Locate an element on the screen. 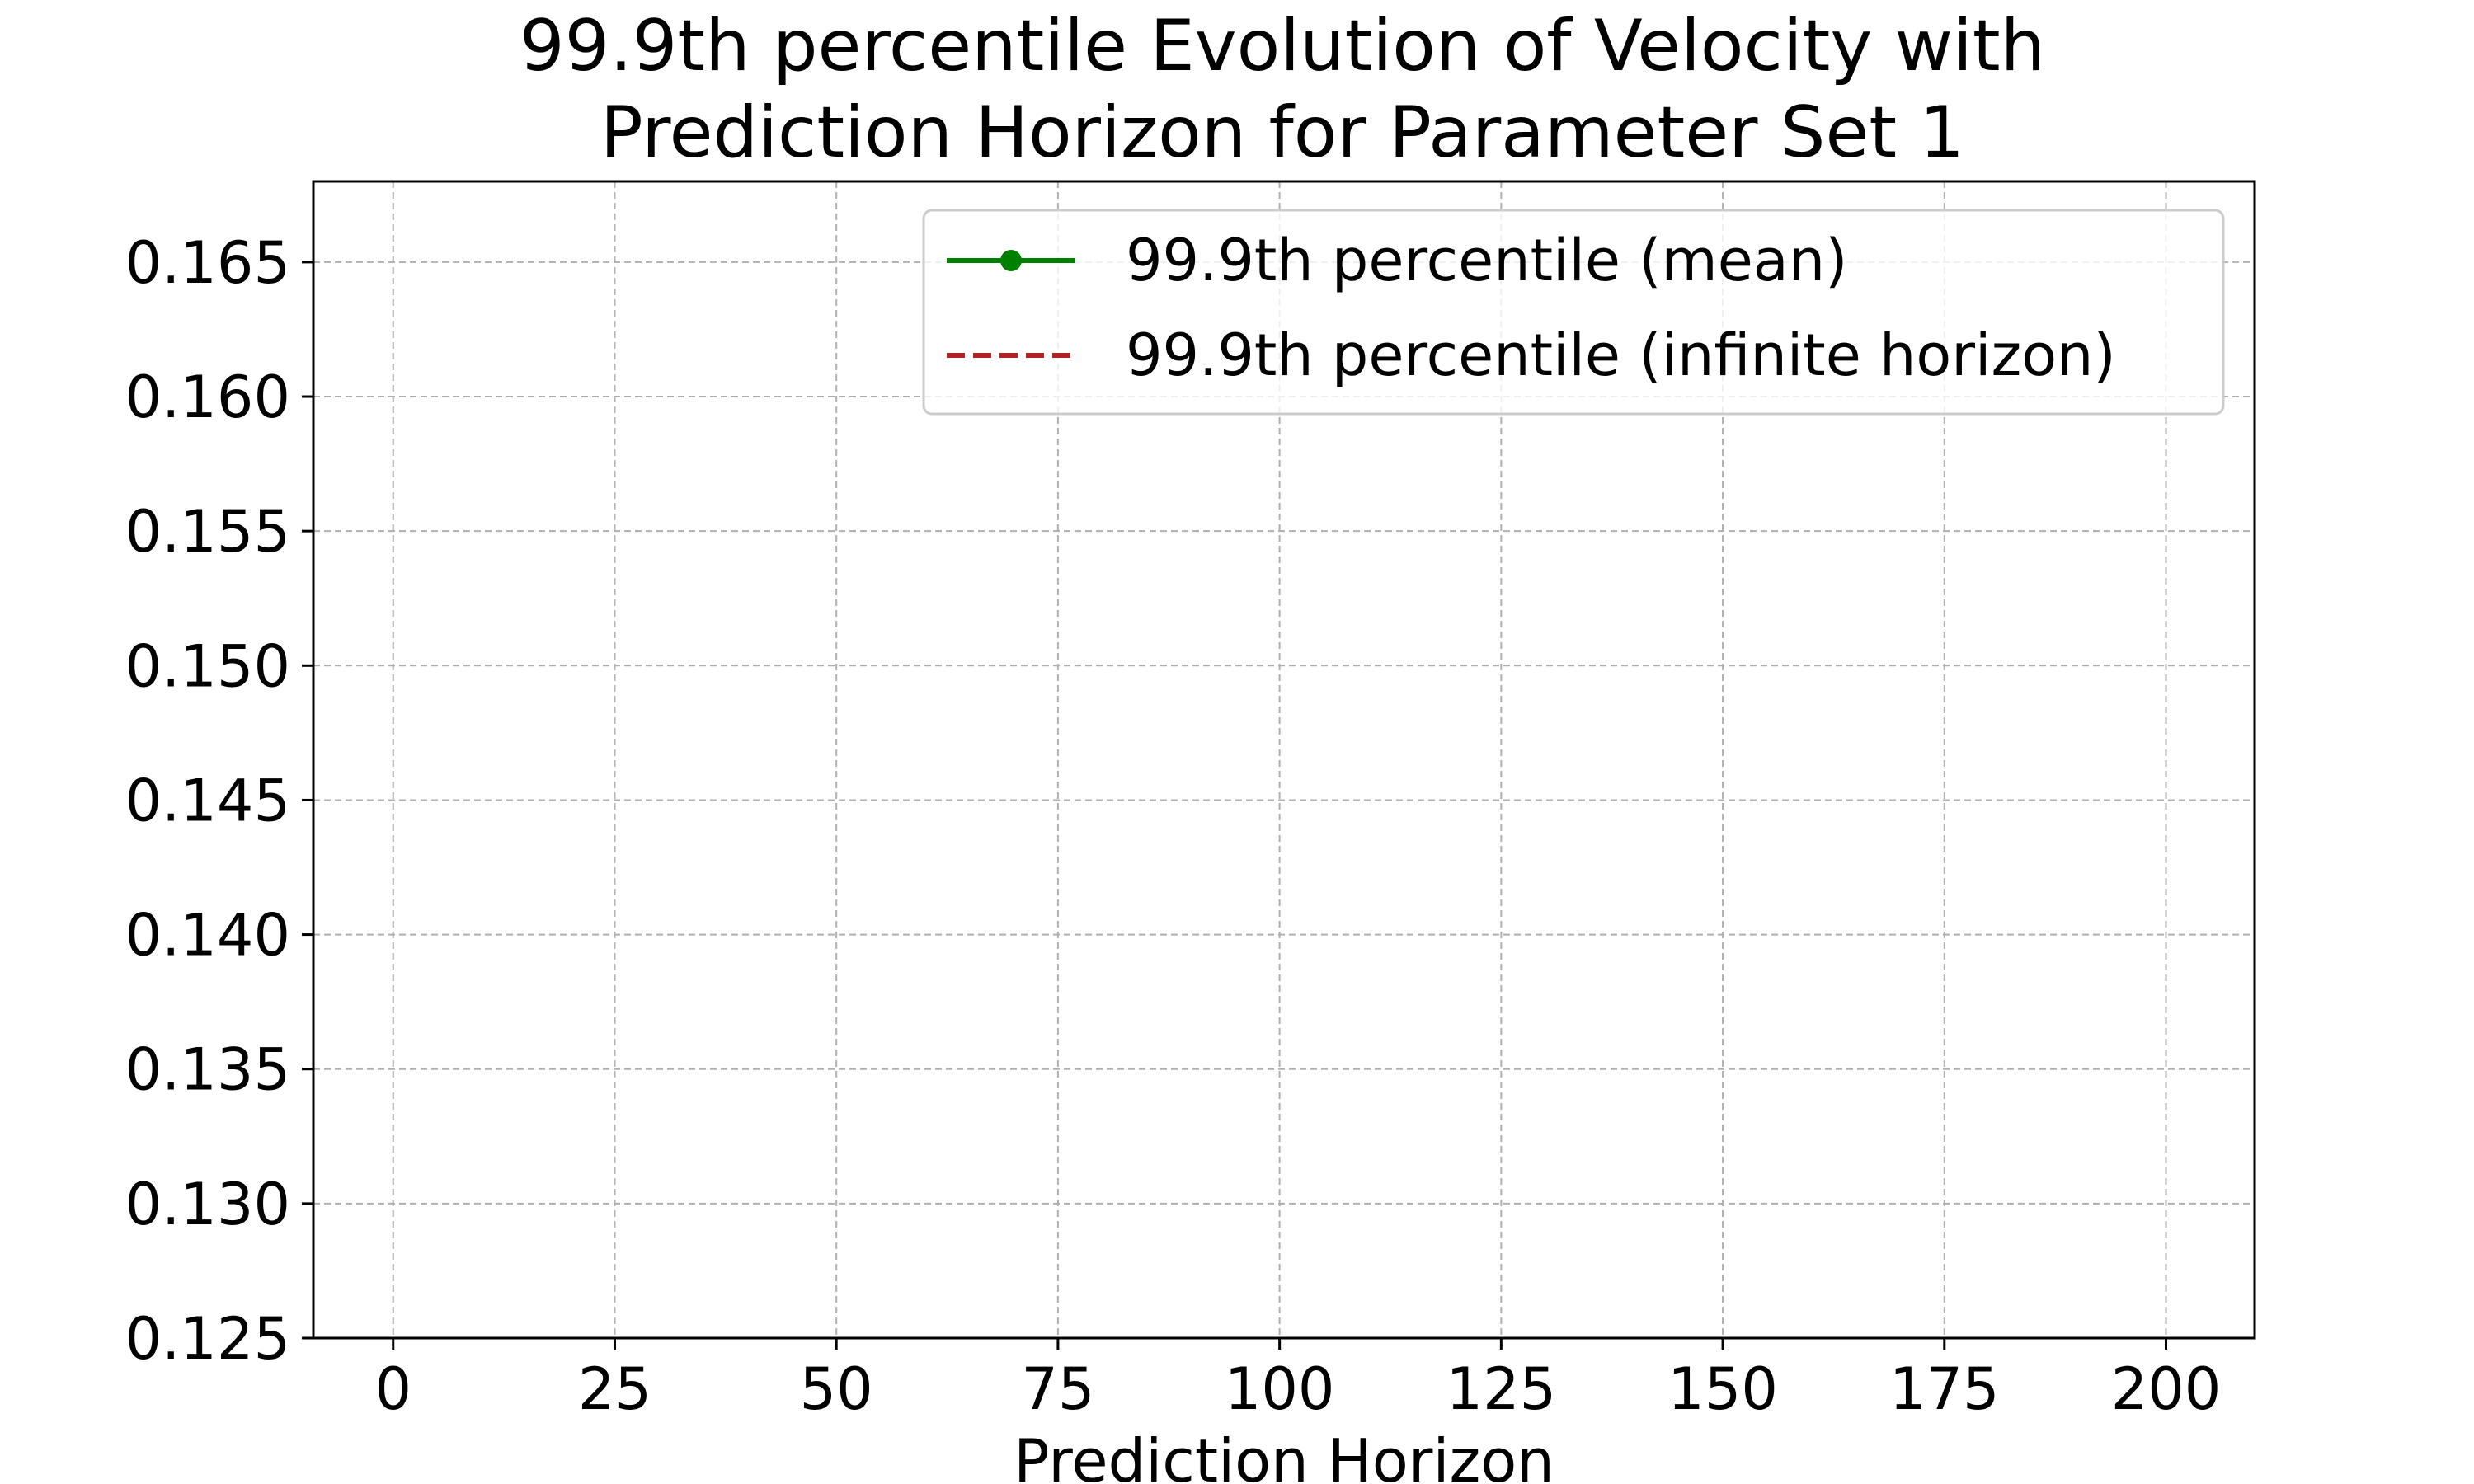  y-tick-label: 0.150 is located at coordinates (207, 666).